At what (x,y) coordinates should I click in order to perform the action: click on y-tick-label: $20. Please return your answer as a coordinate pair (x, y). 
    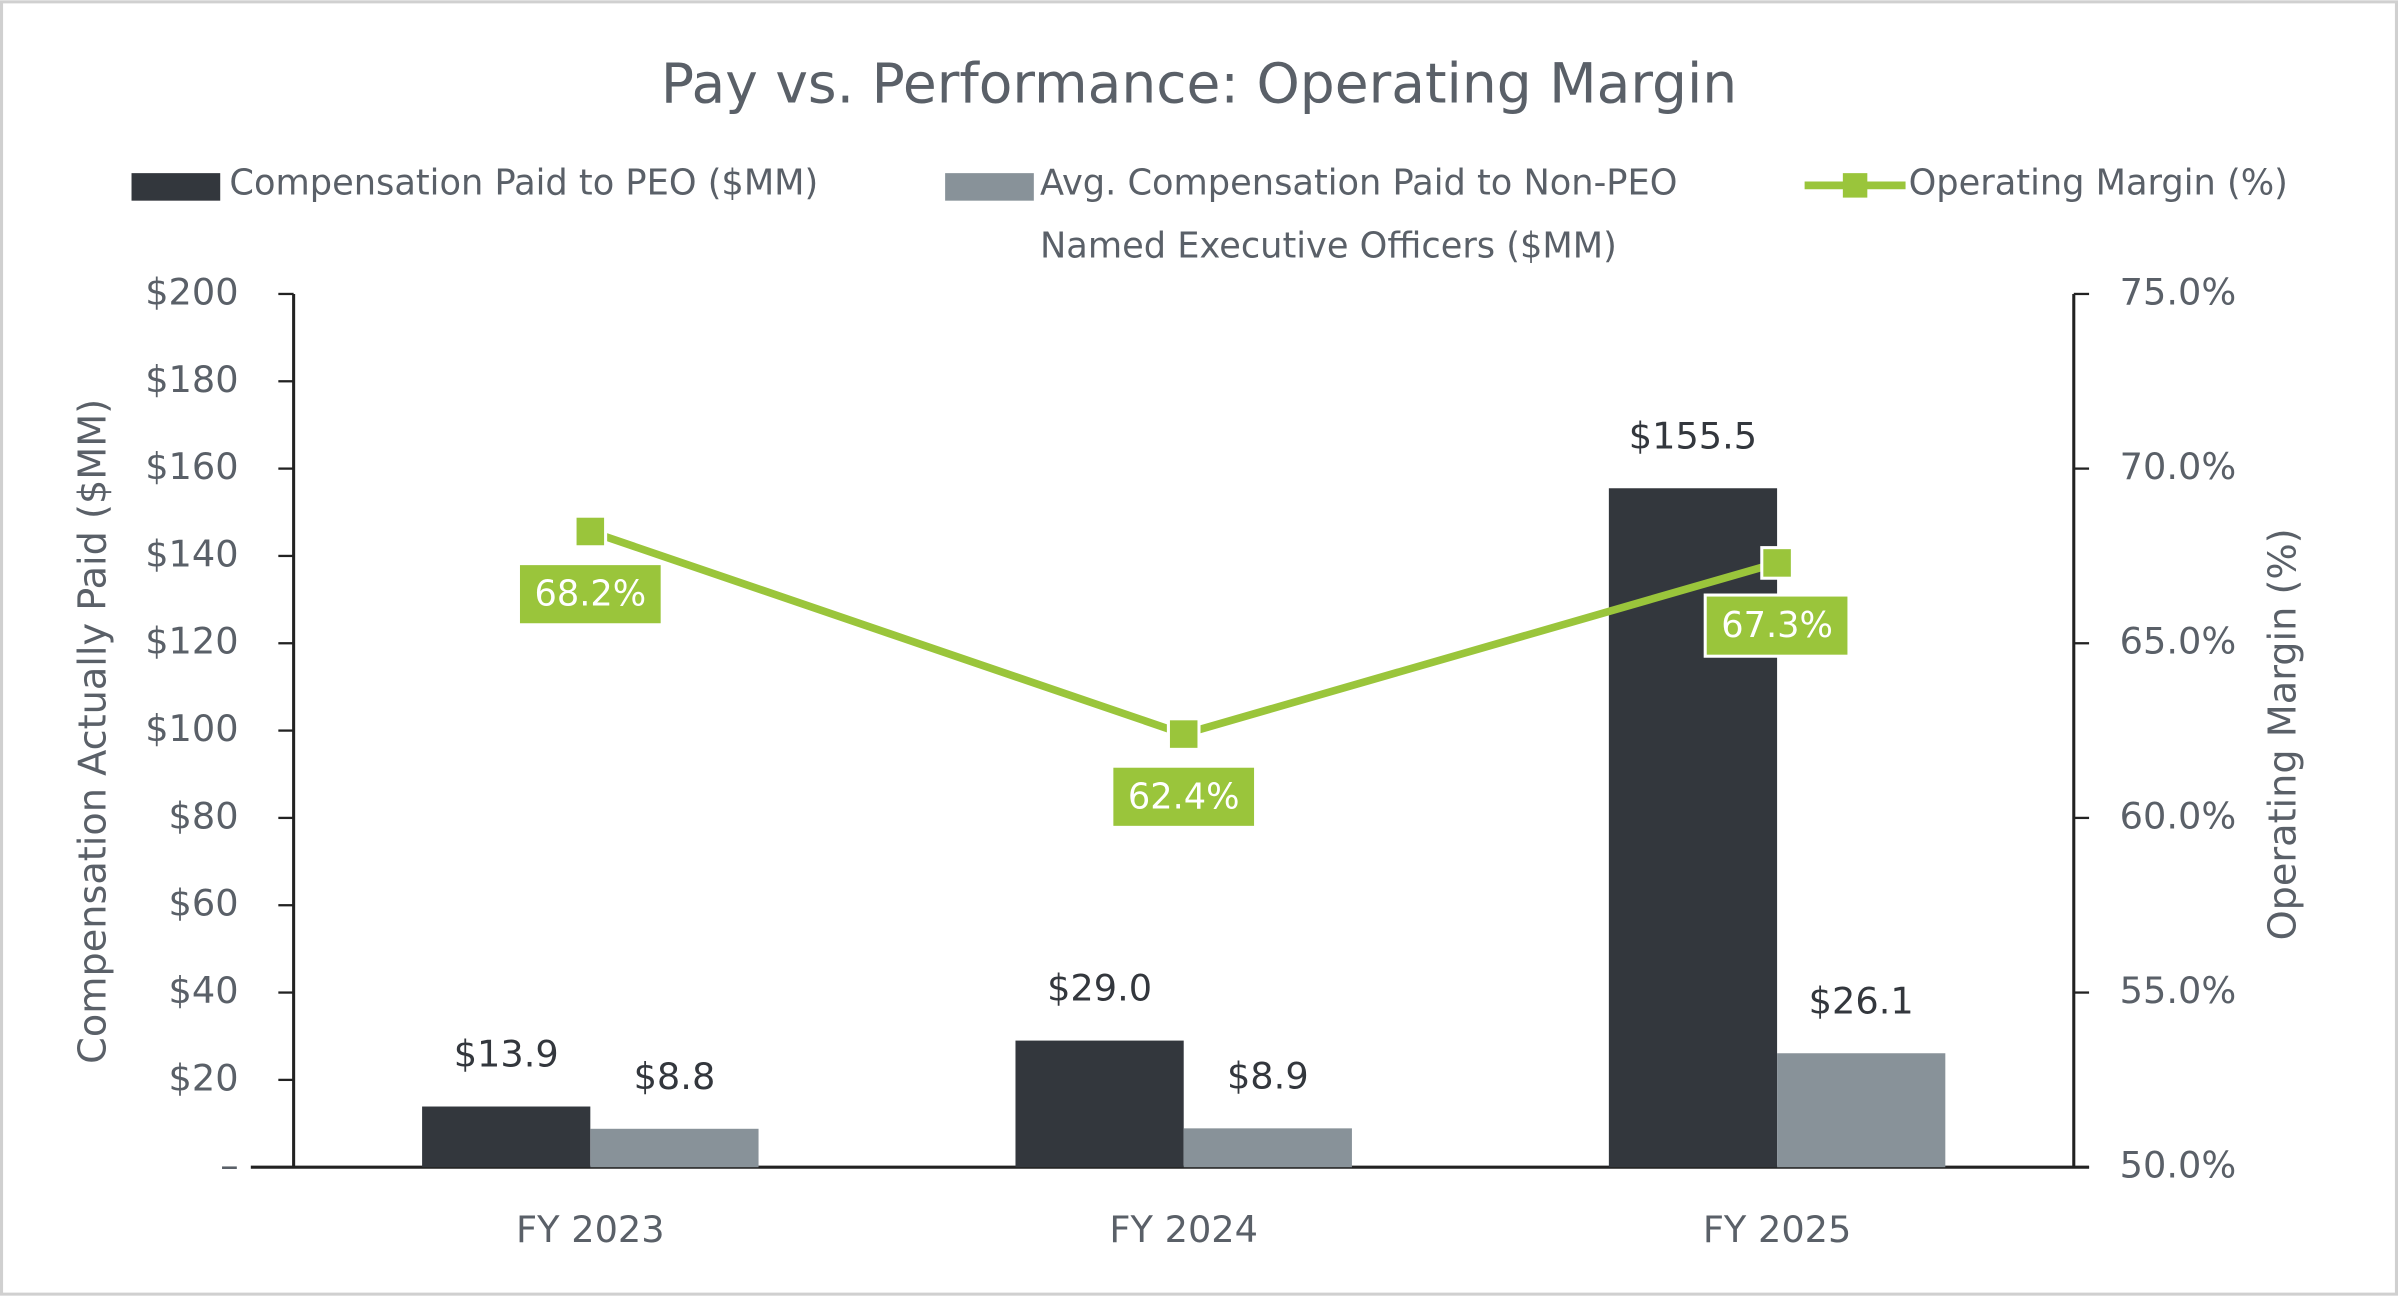
    Looking at the image, I should click on (204, 1077).